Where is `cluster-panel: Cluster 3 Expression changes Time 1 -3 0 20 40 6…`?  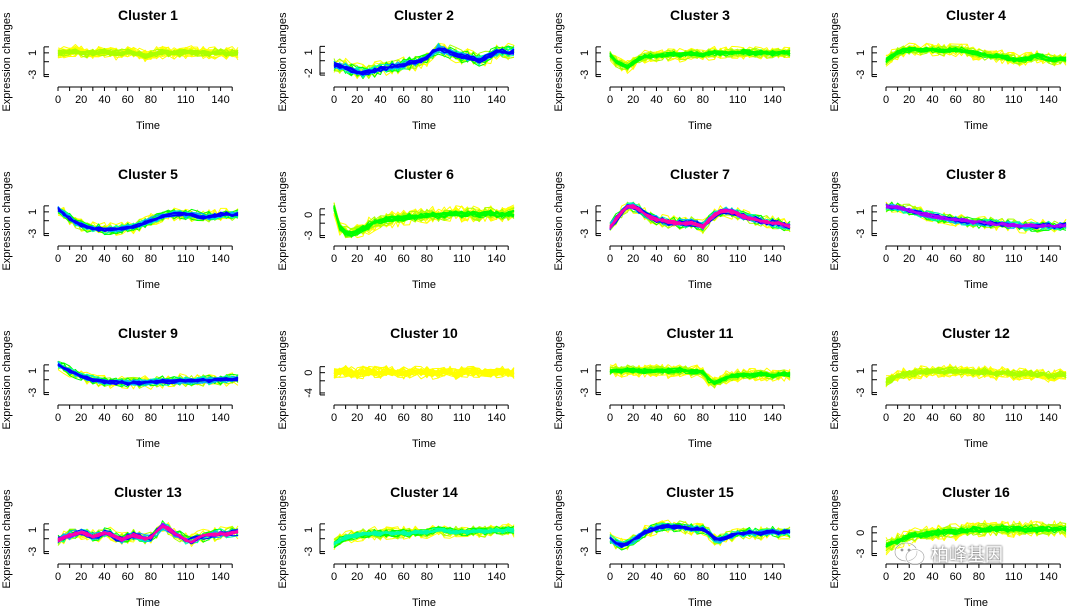 cluster-panel: Cluster 3 Expression changes Time 1 -3 0 20 40 6… is located at coordinates (672, 69).